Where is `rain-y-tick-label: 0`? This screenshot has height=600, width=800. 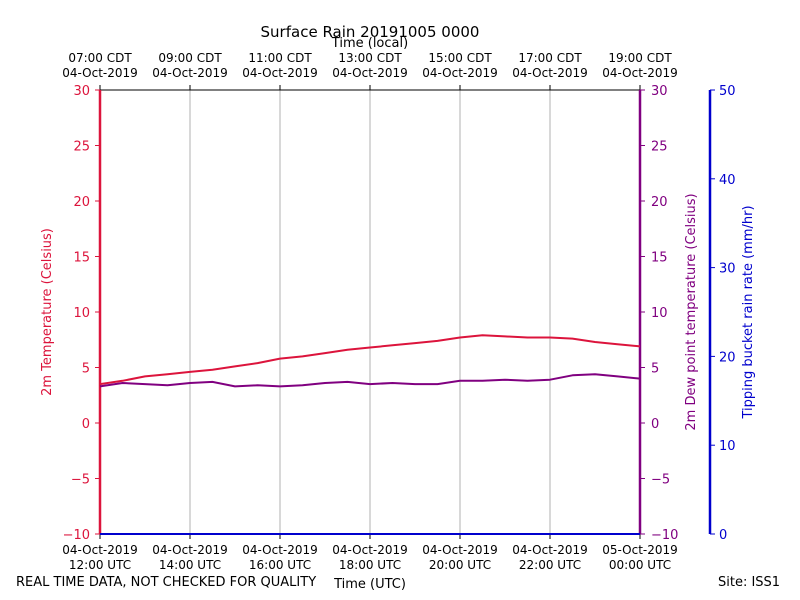 rain-y-tick-label: 0 is located at coordinates (723, 535).